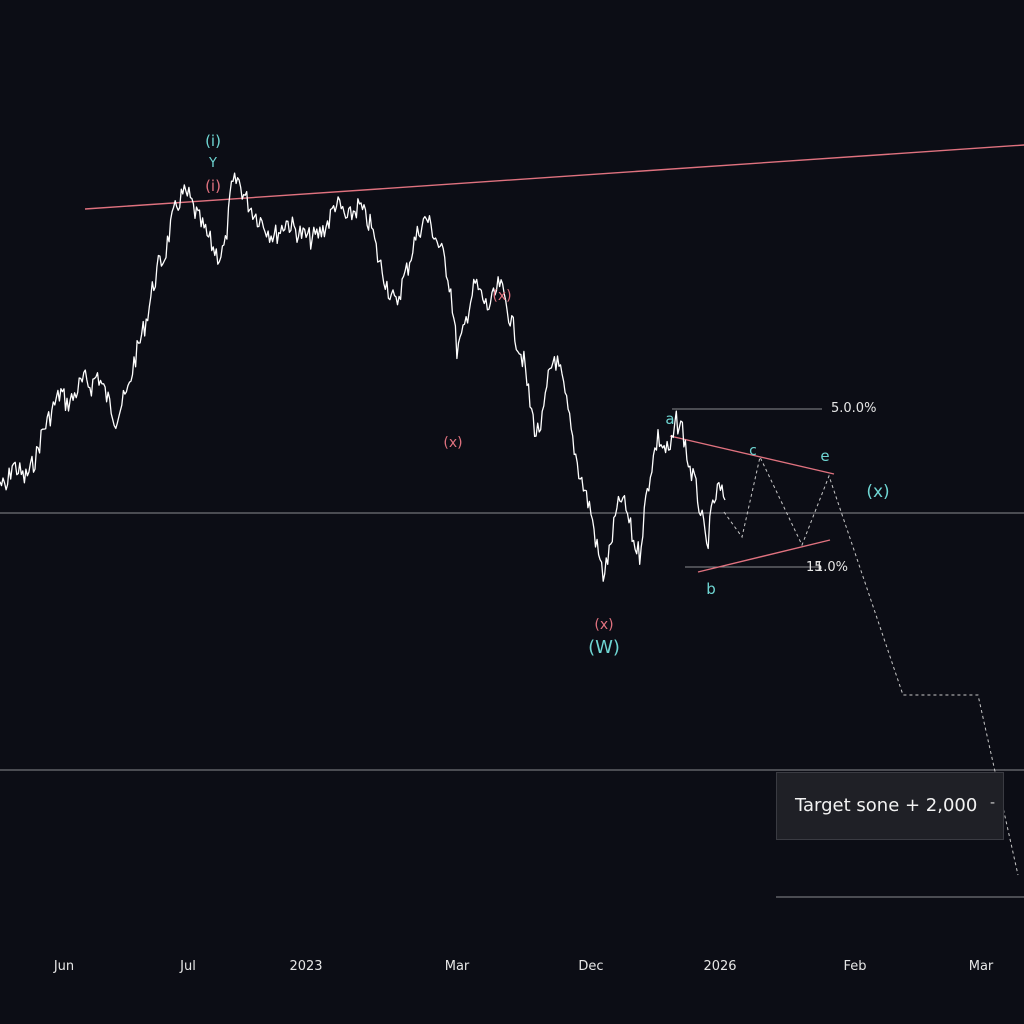  What do you see at coordinates (753, 451) in the screenshot?
I see `wave-label: c` at bounding box center [753, 451].